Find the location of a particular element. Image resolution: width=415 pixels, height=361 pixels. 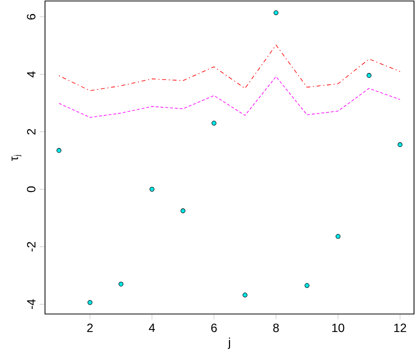

x-tick-label: 12 is located at coordinates (400, 328).